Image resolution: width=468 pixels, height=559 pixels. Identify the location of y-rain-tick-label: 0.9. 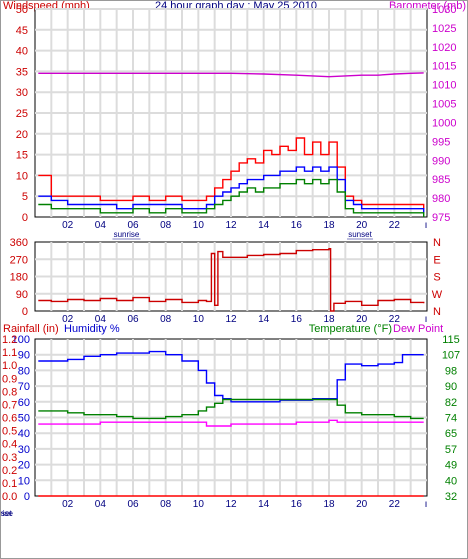
(9, 379).